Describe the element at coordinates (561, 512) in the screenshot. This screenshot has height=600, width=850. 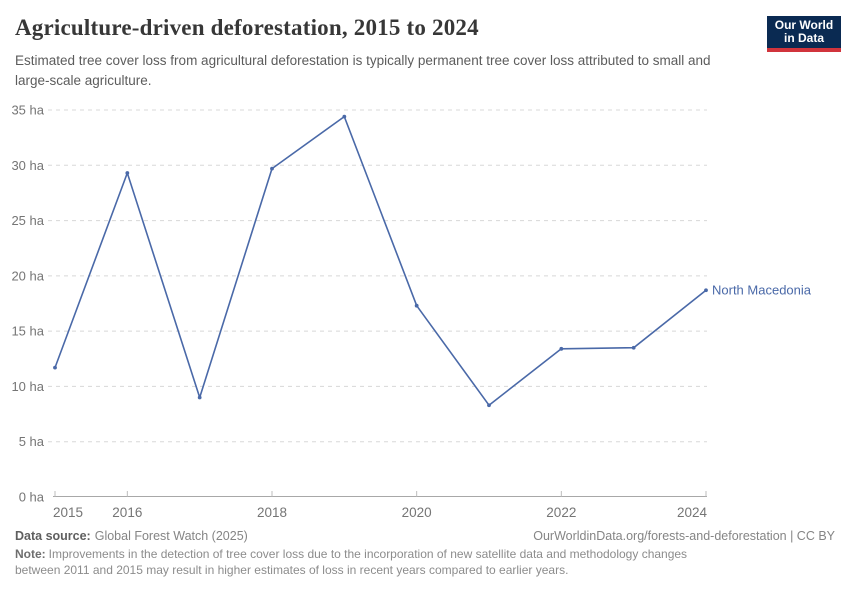
I see `x-axis-label: 2022` at that location.